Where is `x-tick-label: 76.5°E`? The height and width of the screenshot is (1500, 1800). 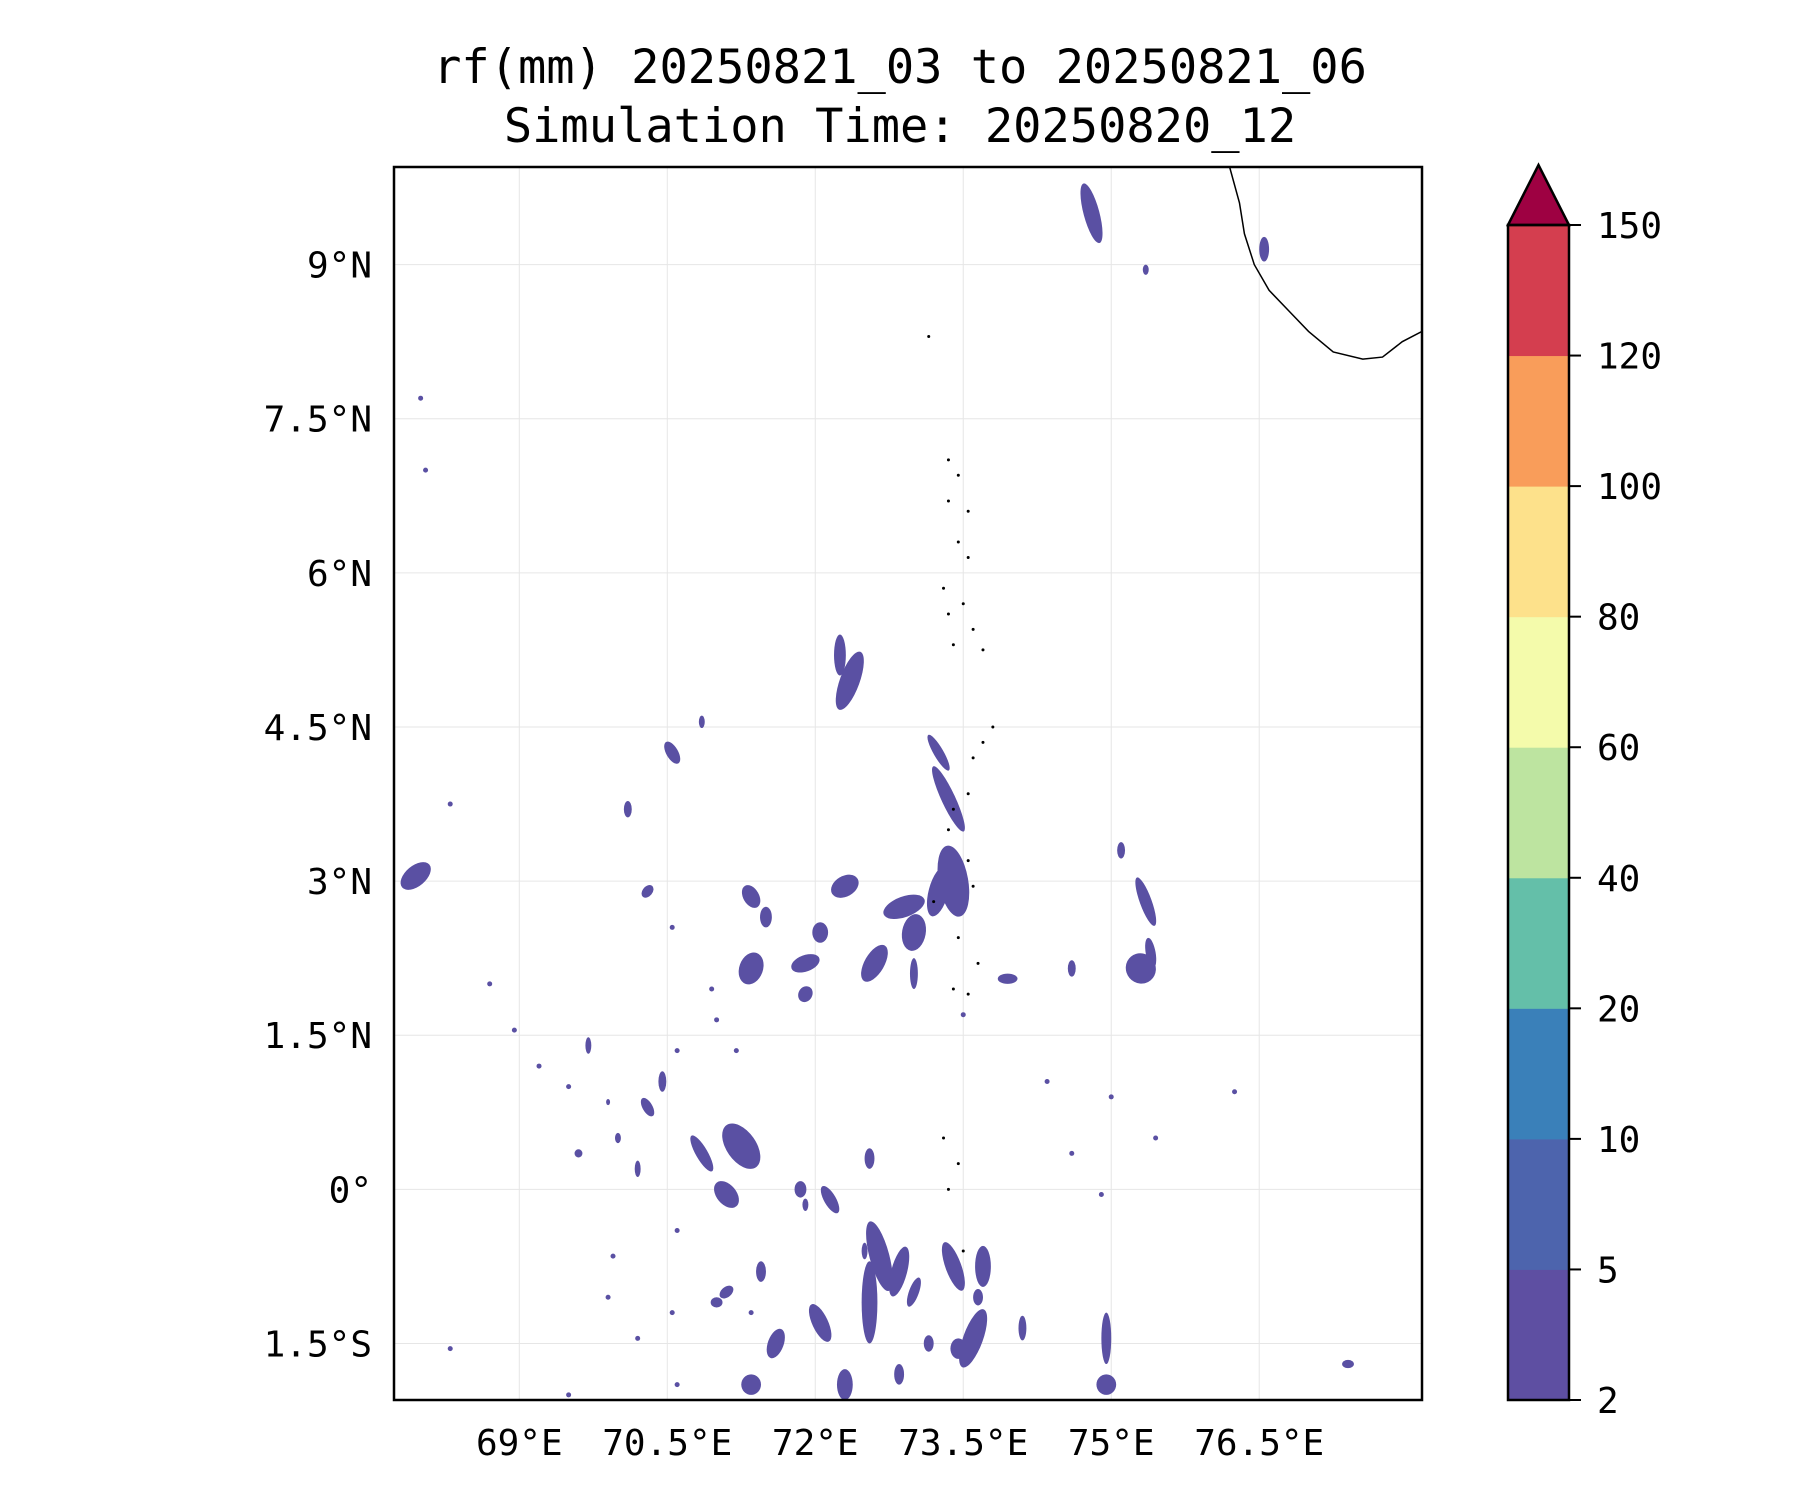
x-tick-label: 76.5°E is located at coordinates (1259, 1443).